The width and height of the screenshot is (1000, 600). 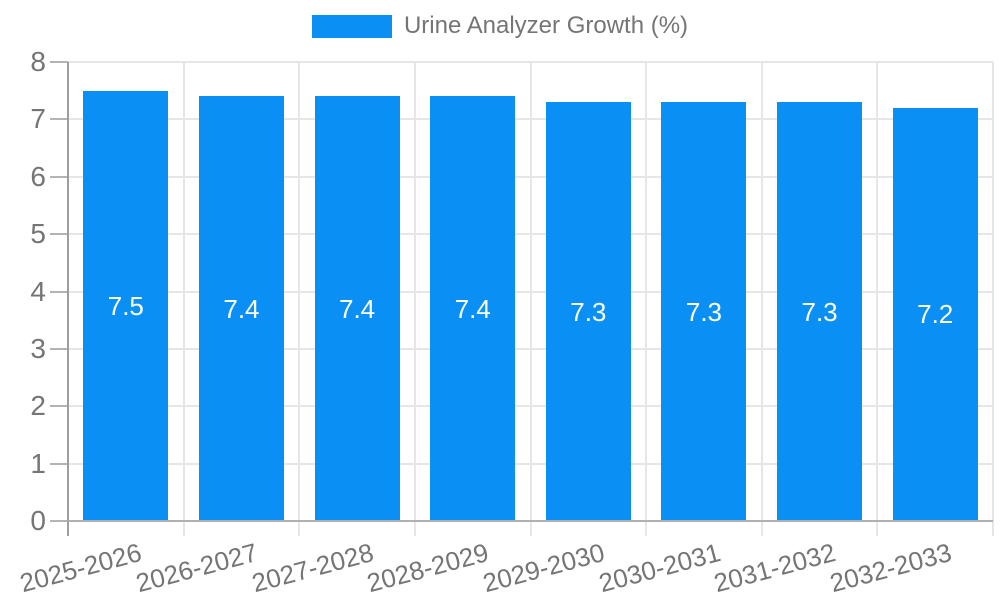 I want to click on y-tick-label: 1, so click(x=38, y=463).